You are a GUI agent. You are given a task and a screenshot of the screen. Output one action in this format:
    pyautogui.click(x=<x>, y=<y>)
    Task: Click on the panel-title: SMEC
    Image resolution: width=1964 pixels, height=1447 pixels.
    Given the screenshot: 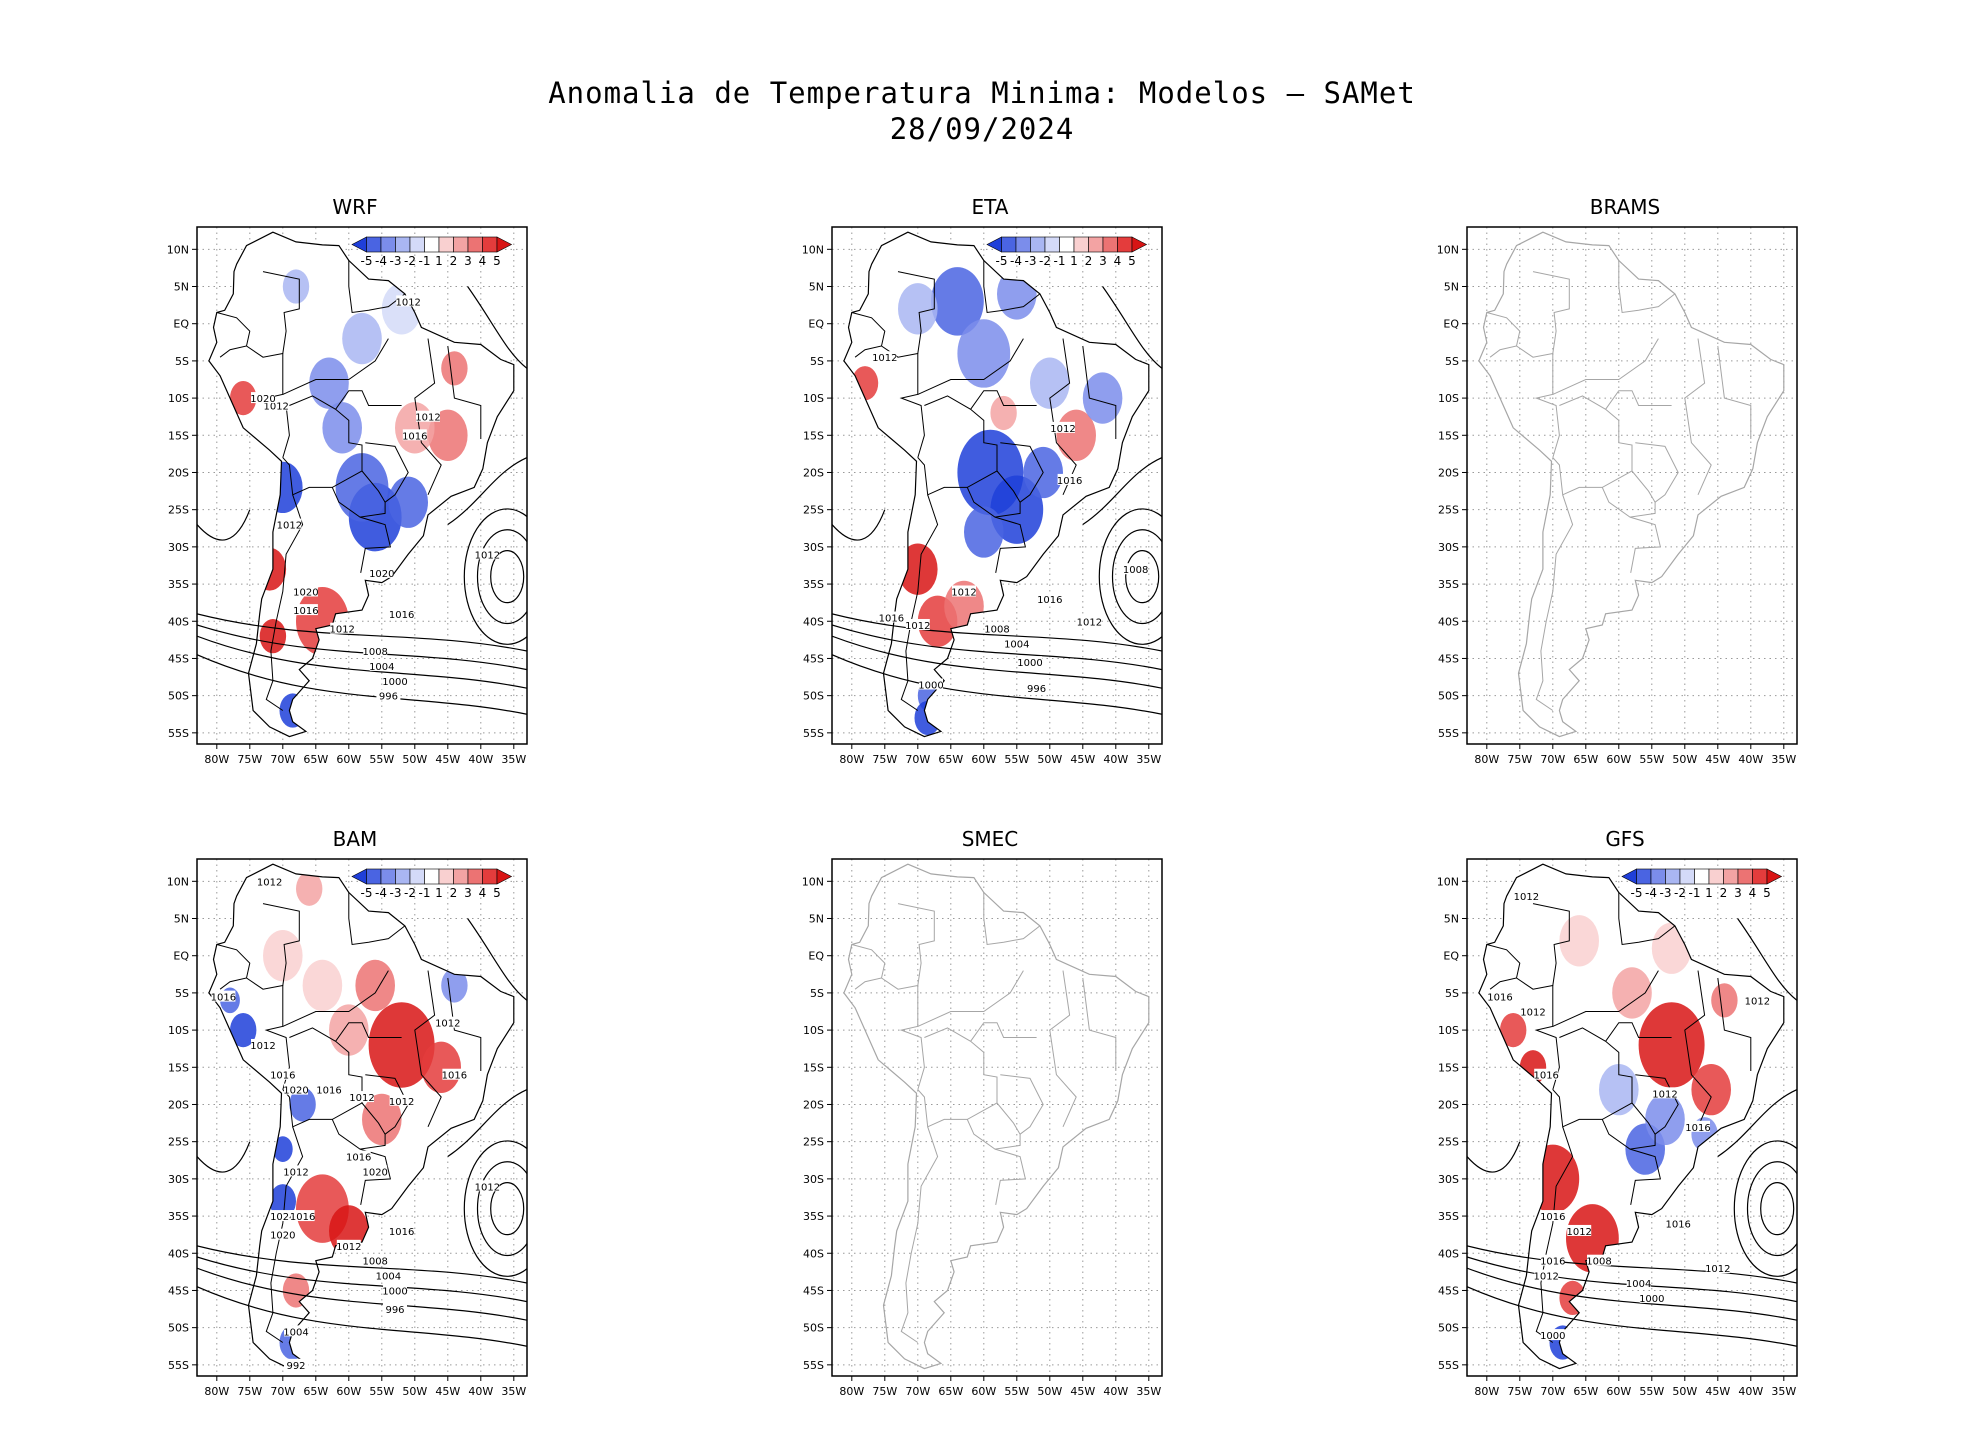 What is the action you would take?
    pyautogui.click(x=990, y=839)
    